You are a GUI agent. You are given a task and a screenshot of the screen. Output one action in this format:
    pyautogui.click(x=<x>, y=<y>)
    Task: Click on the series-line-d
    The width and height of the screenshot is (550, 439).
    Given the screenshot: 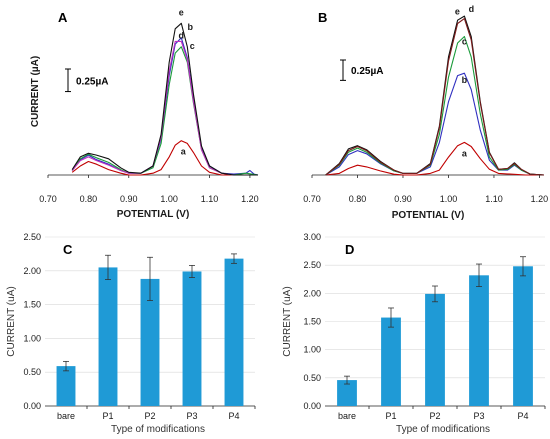 What is the action you would take?
    pyautogui.click(x=164, y=108)
    